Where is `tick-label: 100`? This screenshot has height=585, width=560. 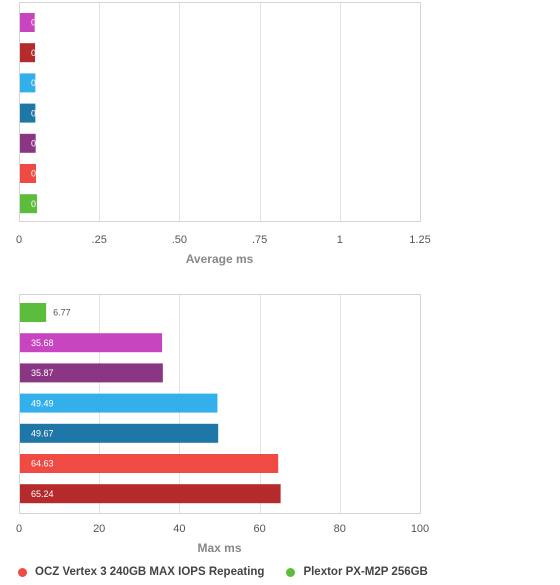
tick-label: 100 is located at coordinates (420, 529).